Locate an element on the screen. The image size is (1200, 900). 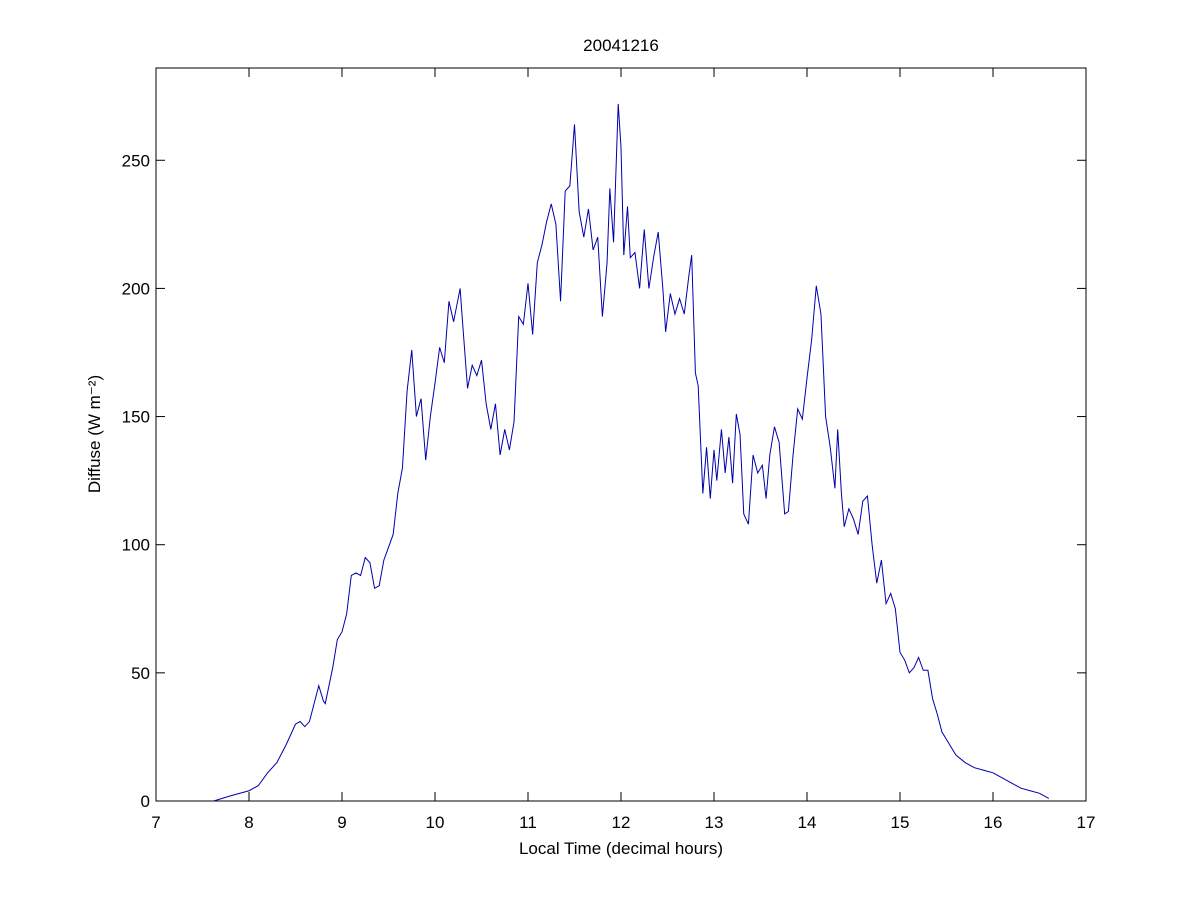
y-axis-label: Diffuse (W m⁻²) is located at coordinates (94, 434).